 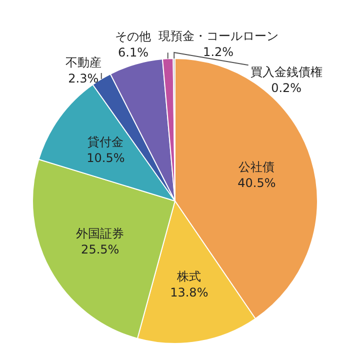 I want to click on data-label: 6.1%, so click(x=133, y=53).